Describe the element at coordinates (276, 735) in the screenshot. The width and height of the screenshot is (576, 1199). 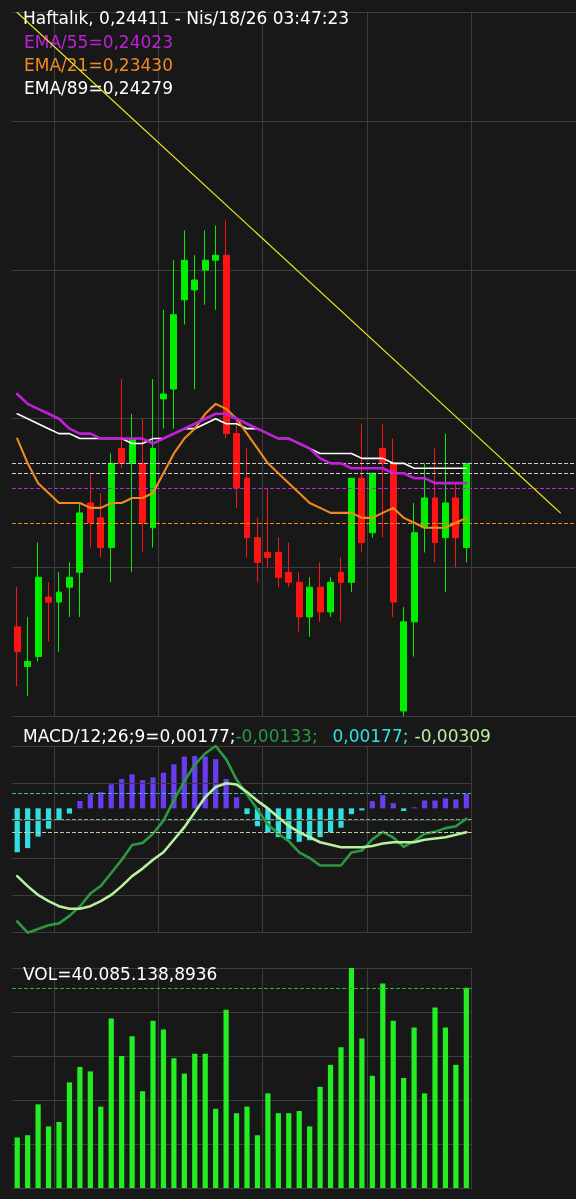
I see `series-label: -0,00133;` at that location.